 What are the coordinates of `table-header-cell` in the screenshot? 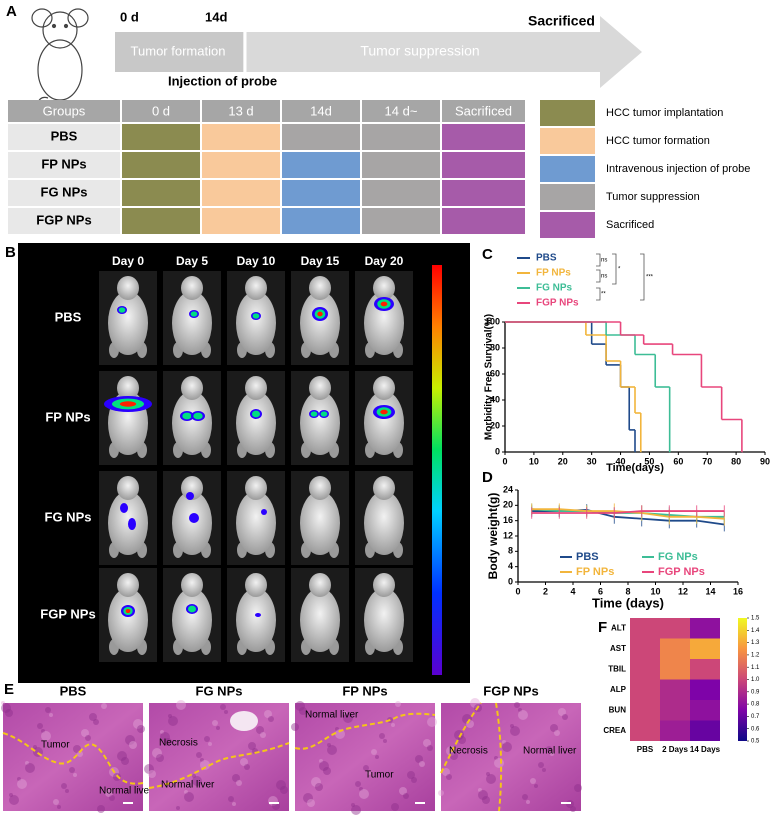 It's located at (401, 111).